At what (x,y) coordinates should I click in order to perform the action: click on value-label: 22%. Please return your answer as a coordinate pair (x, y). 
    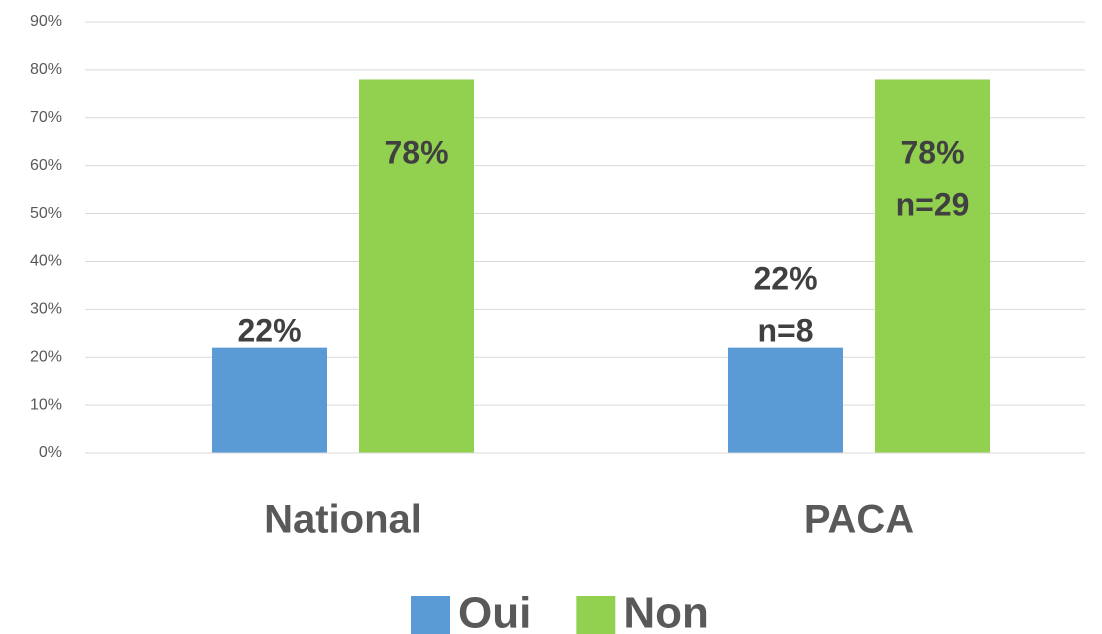
    Looking at the image, I should click on (269, 331).